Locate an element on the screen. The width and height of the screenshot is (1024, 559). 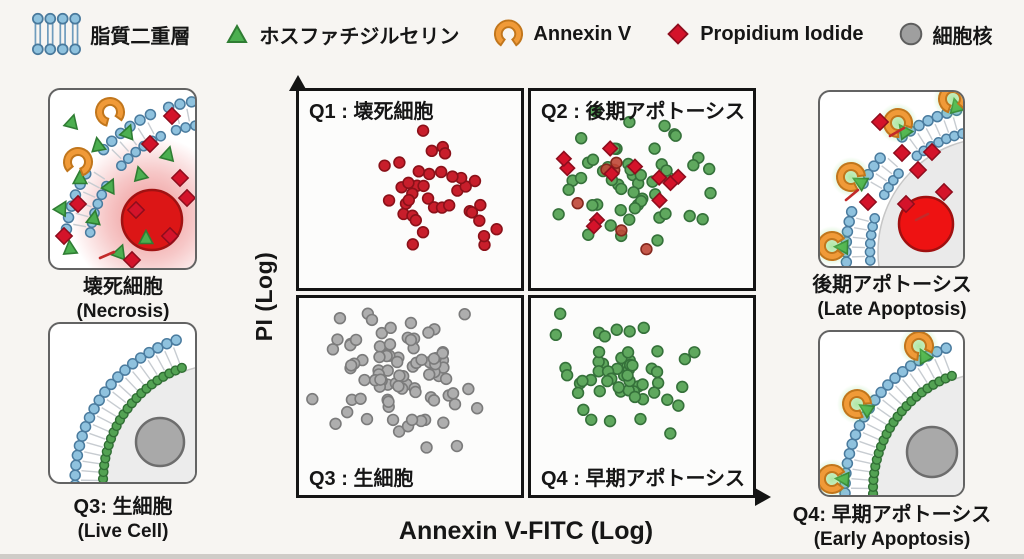
annexin-v-icon is located at coordinates (509, 33).